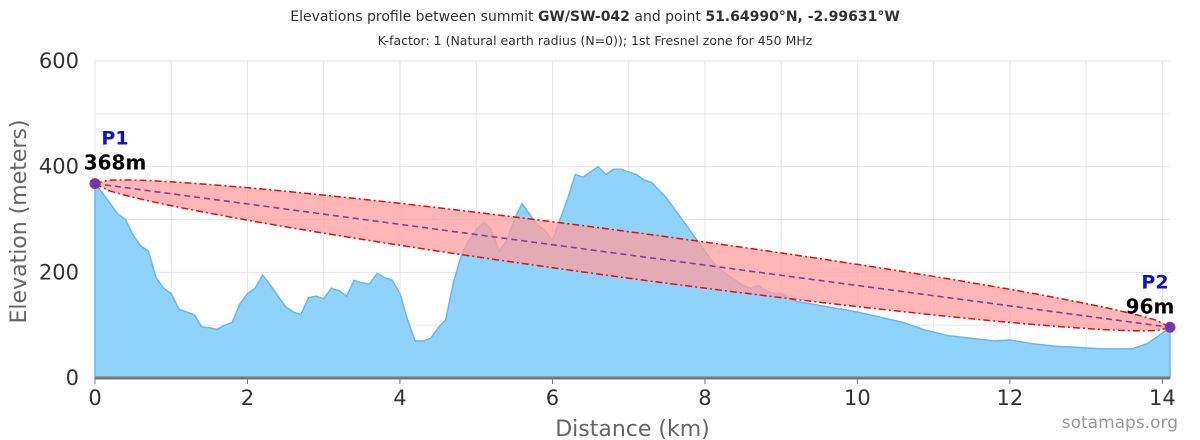  Describe the element at coordinates (399, 398) in the screenshot. I see `x-tick-label: 4` at that location.